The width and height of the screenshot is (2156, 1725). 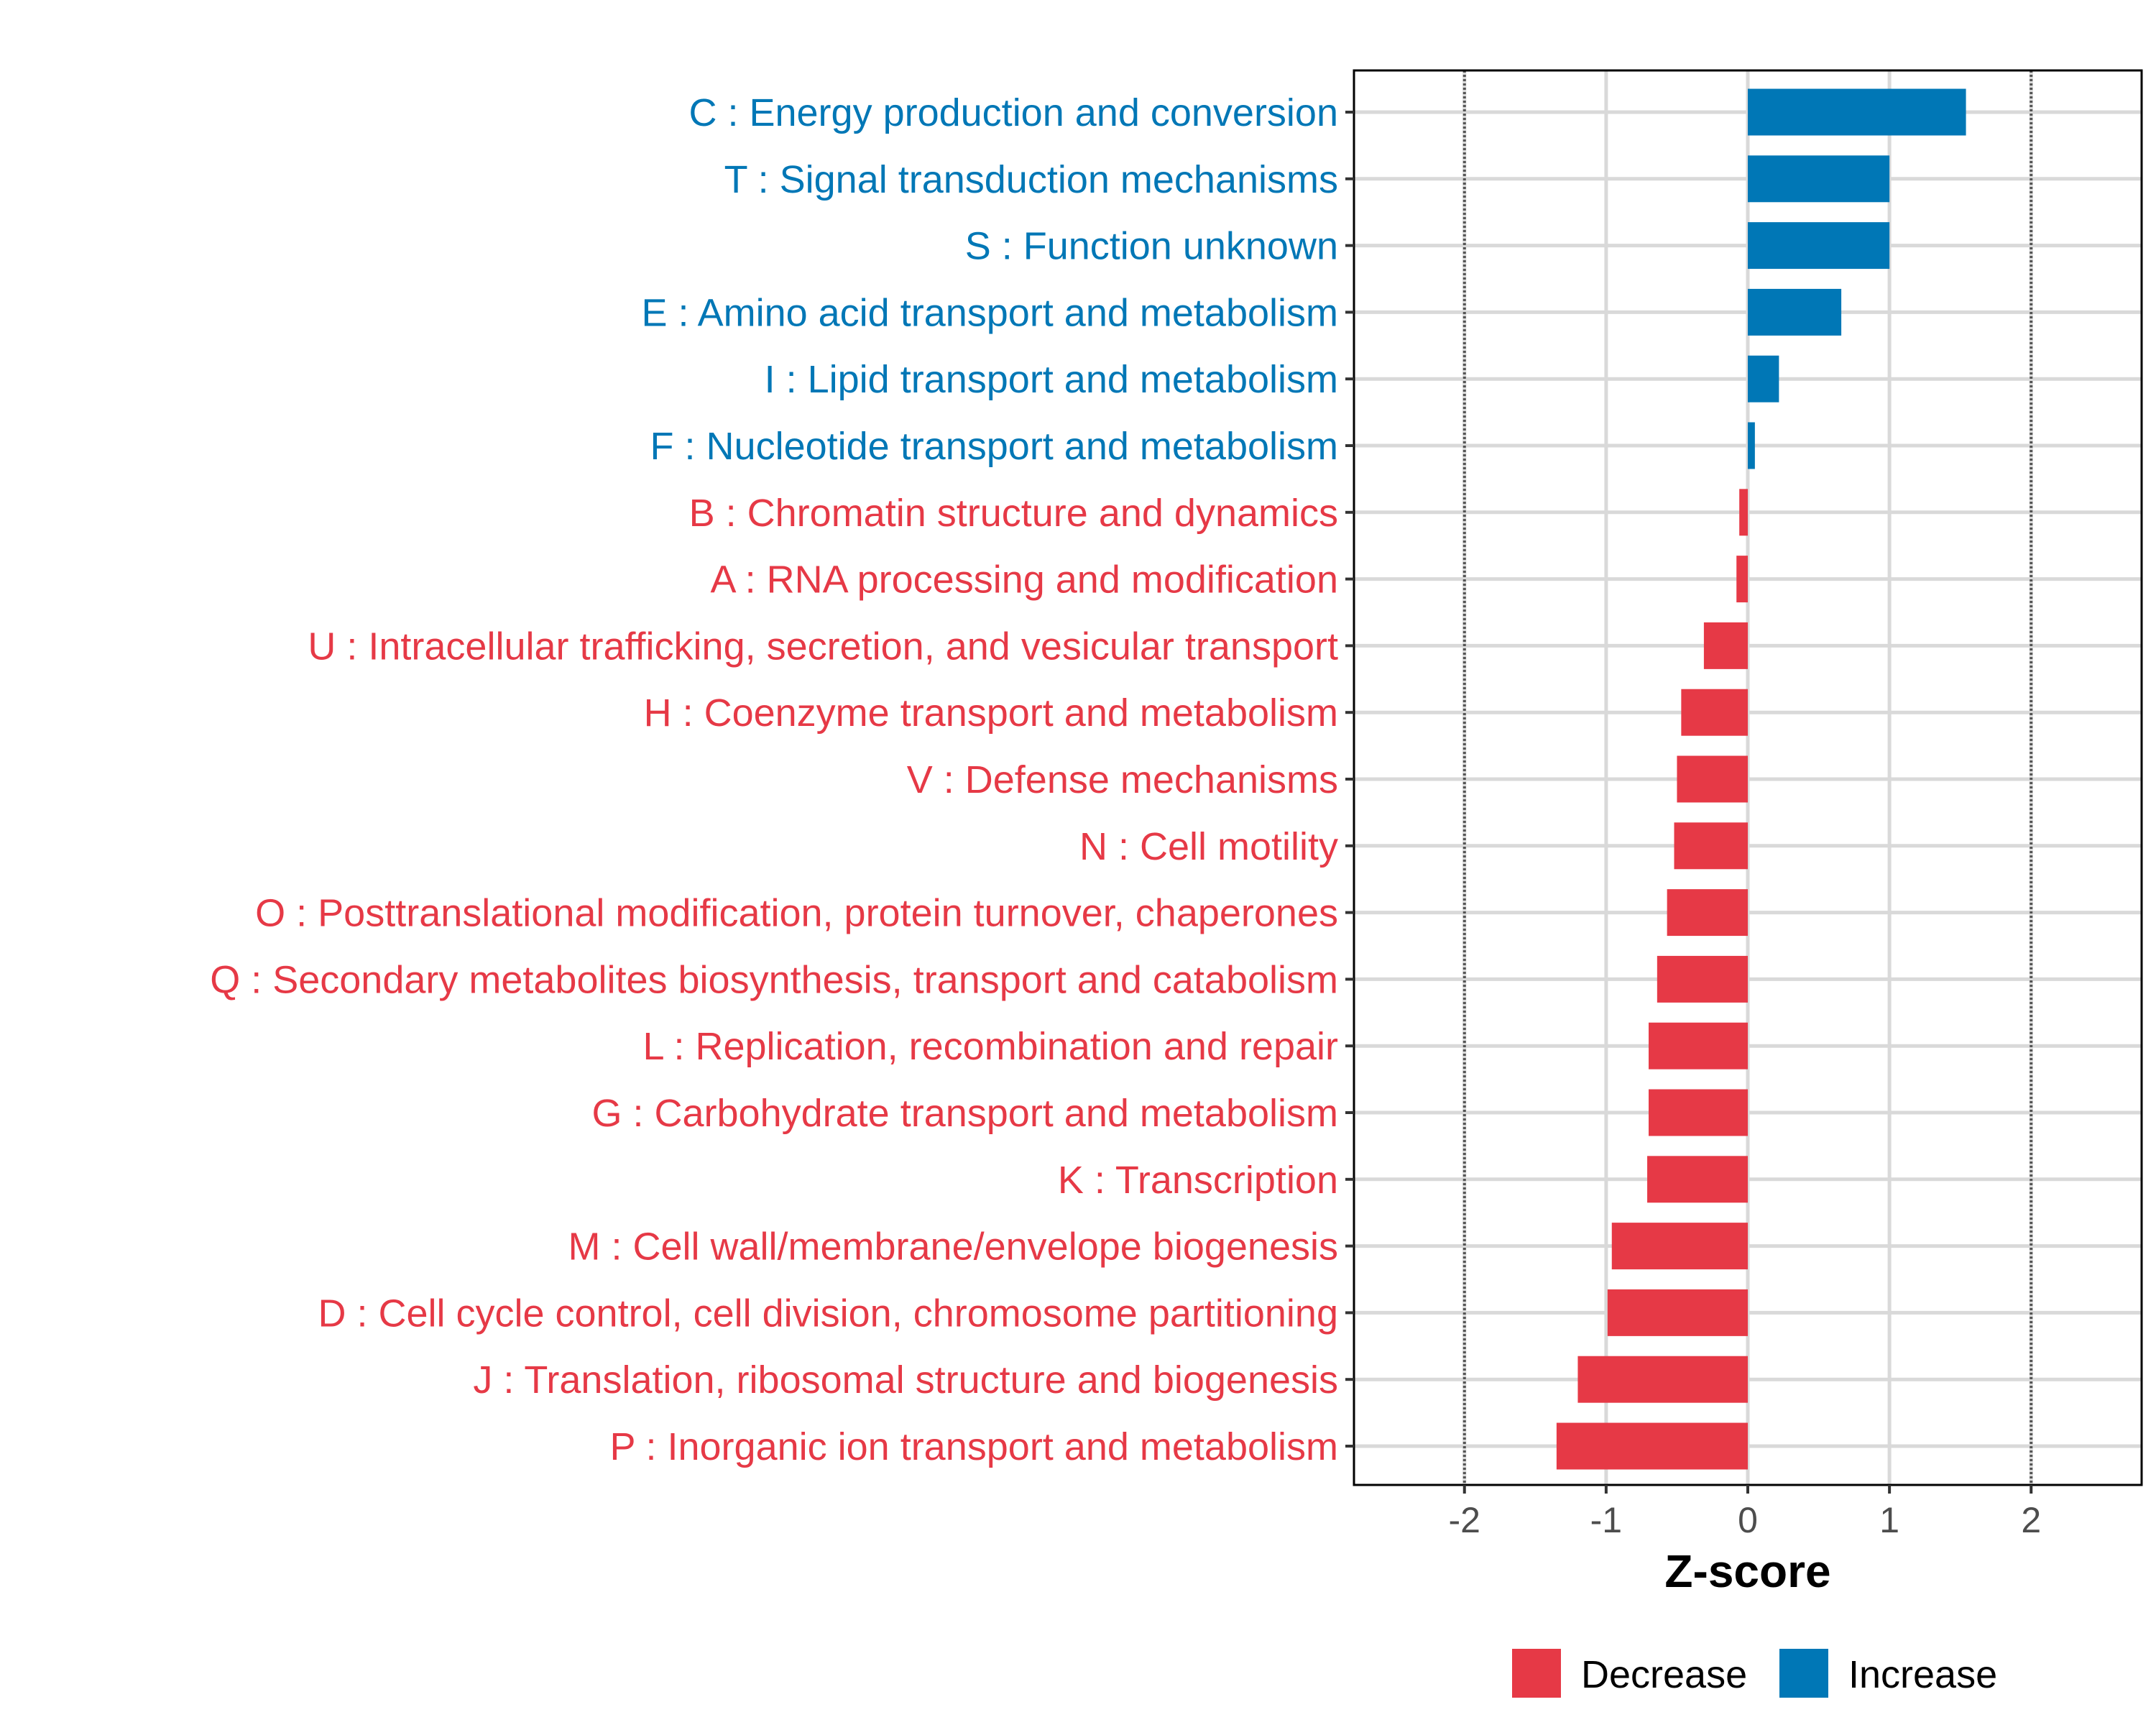 What do you see at coordinates (1707, 913) in the screenshot?
I see `bar-o` at bounding box center [1707, 913].